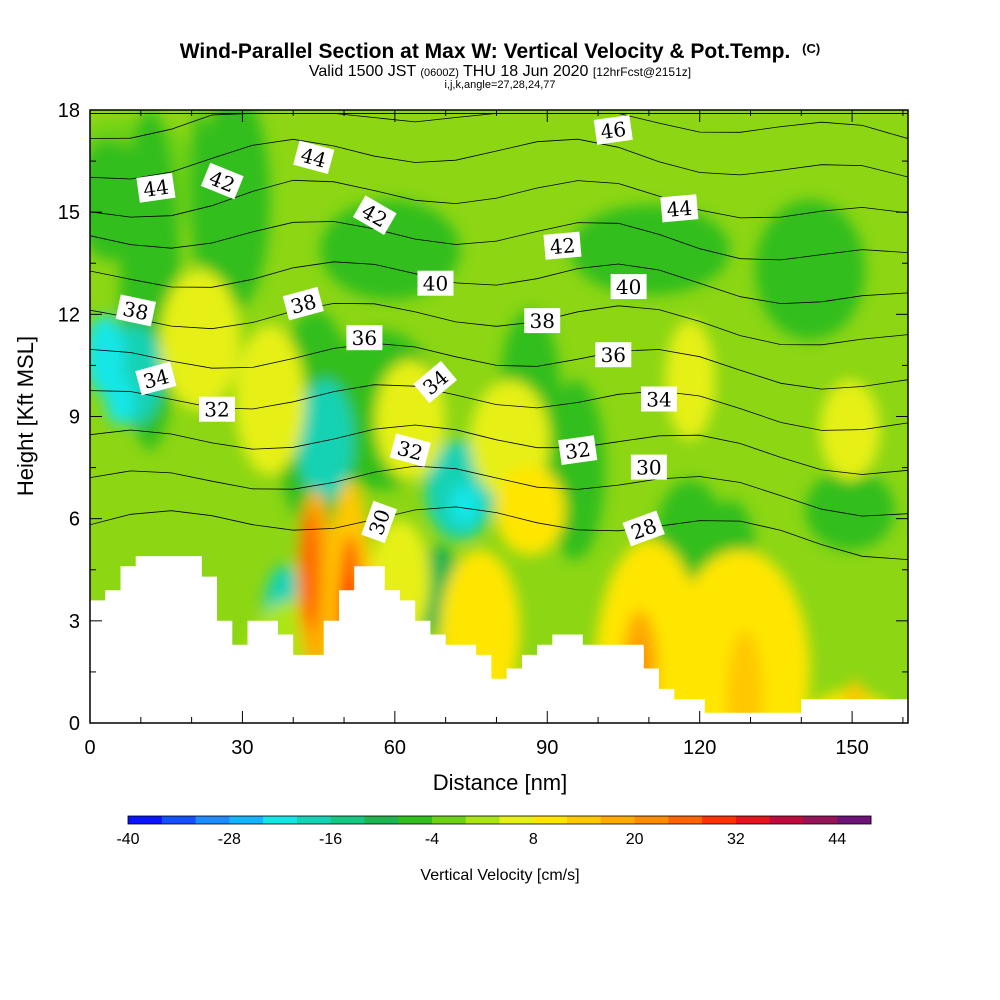 The height and width of the screenshot is (1000, 1000). What do you see at coordinates (74, 724) in the screenshot?
I see `y-tick-label: 0` at bounding box center [74, 724].